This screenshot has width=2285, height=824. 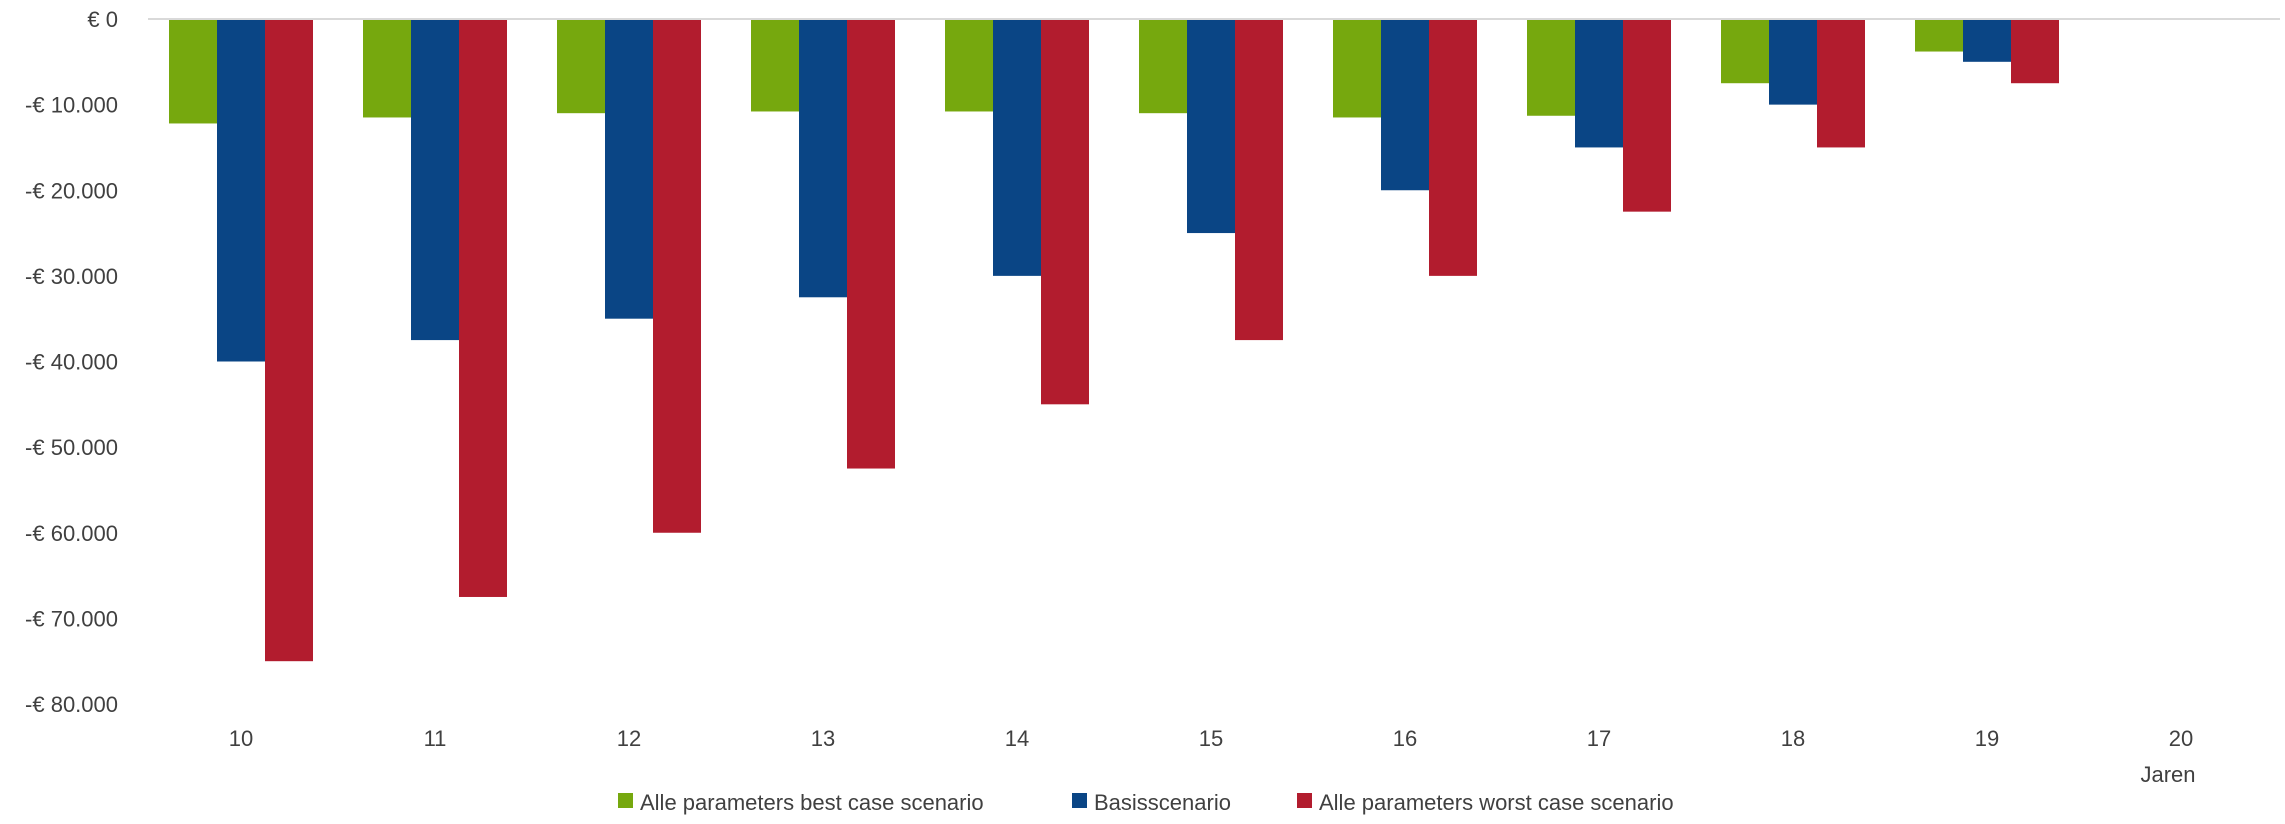 I want to click on y-tick-label: -€ 70.000, so click(x=71, y=618).